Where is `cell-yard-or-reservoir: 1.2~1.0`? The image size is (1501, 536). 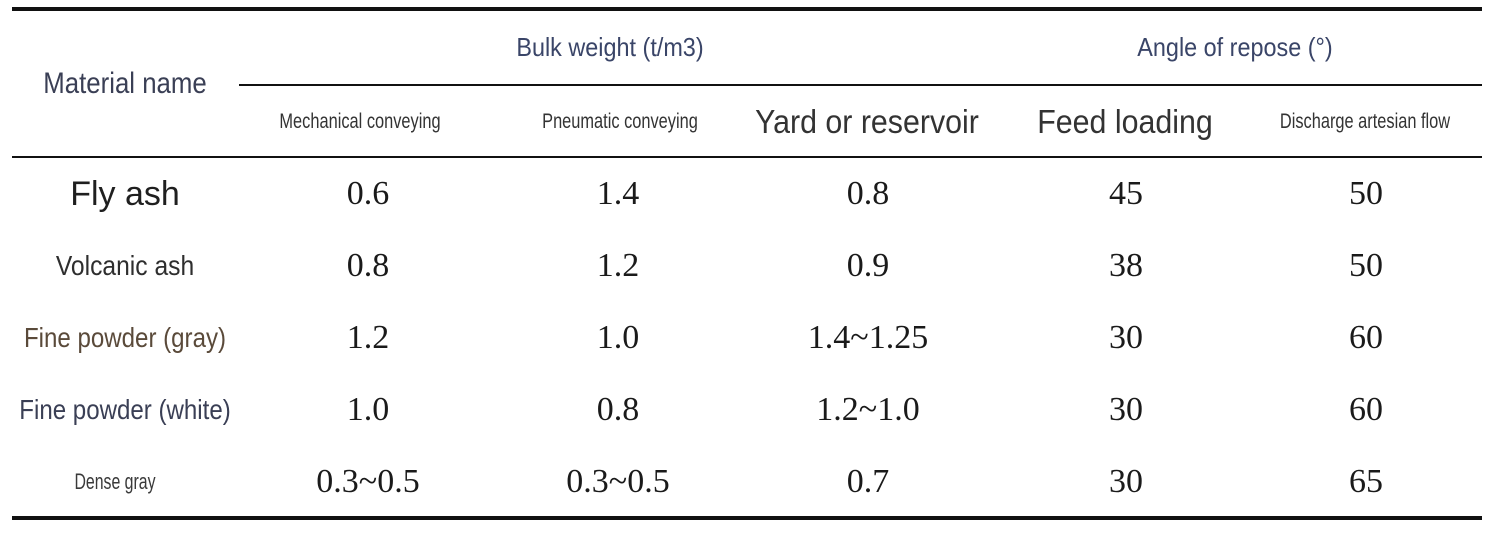
cell-yard-or-reservoir: 1.2~1.0 is located at coordinates (868, 409).